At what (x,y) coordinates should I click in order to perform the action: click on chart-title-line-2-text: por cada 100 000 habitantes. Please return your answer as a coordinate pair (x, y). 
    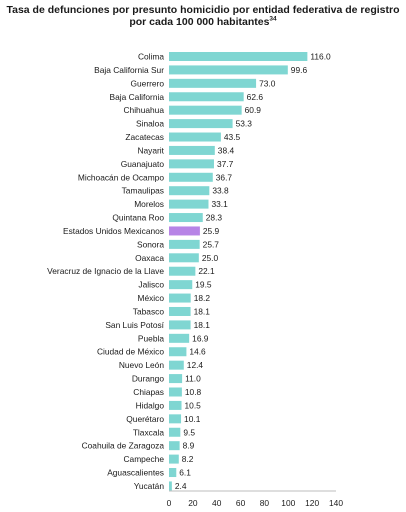
    Looking at the image, I should click on (199, 22).